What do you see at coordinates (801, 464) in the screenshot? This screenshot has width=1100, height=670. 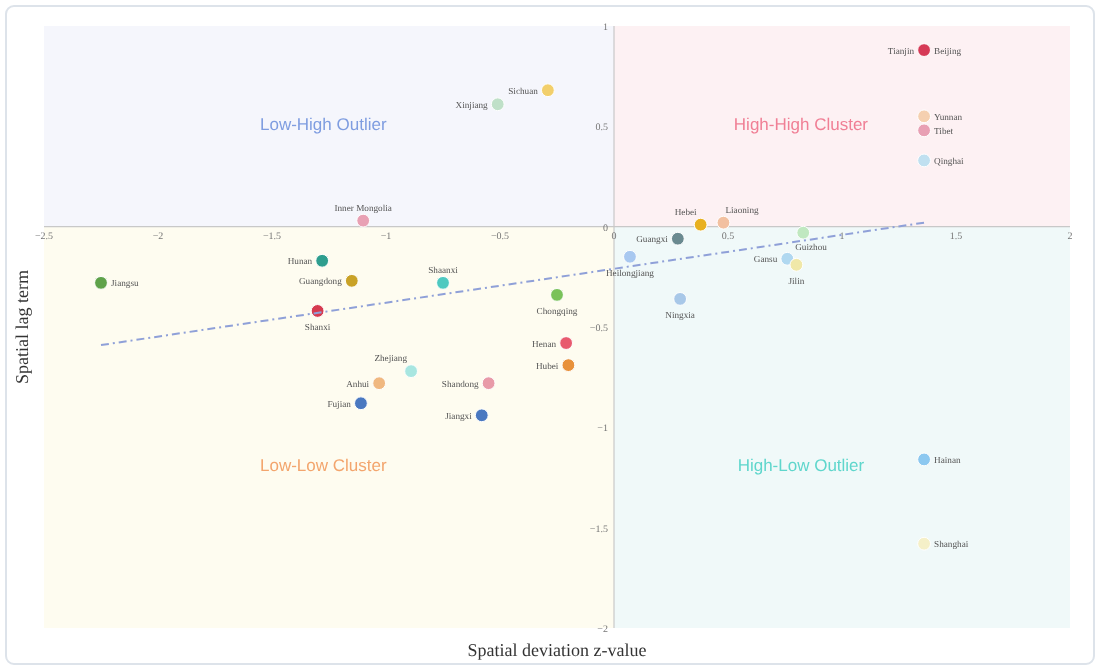 I see `annotation: High-Low Outlier` at bounding box center [801, 464].